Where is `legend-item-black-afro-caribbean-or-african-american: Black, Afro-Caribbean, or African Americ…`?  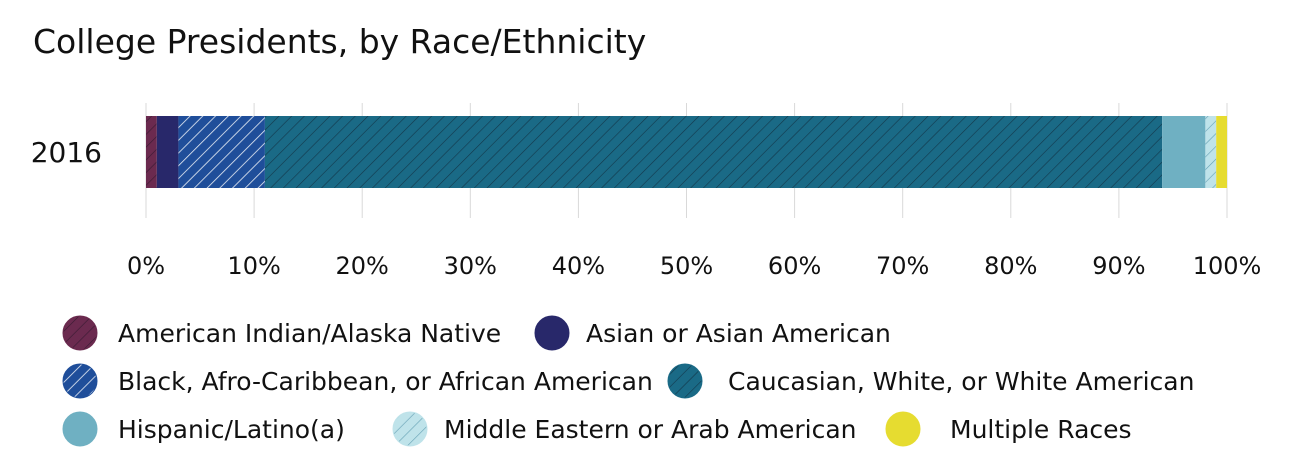
legend-item-black-afro-caribbean-or-african-american: Black, Afro-Caribbean, or African Americ… is located at coordinates (357, 381).